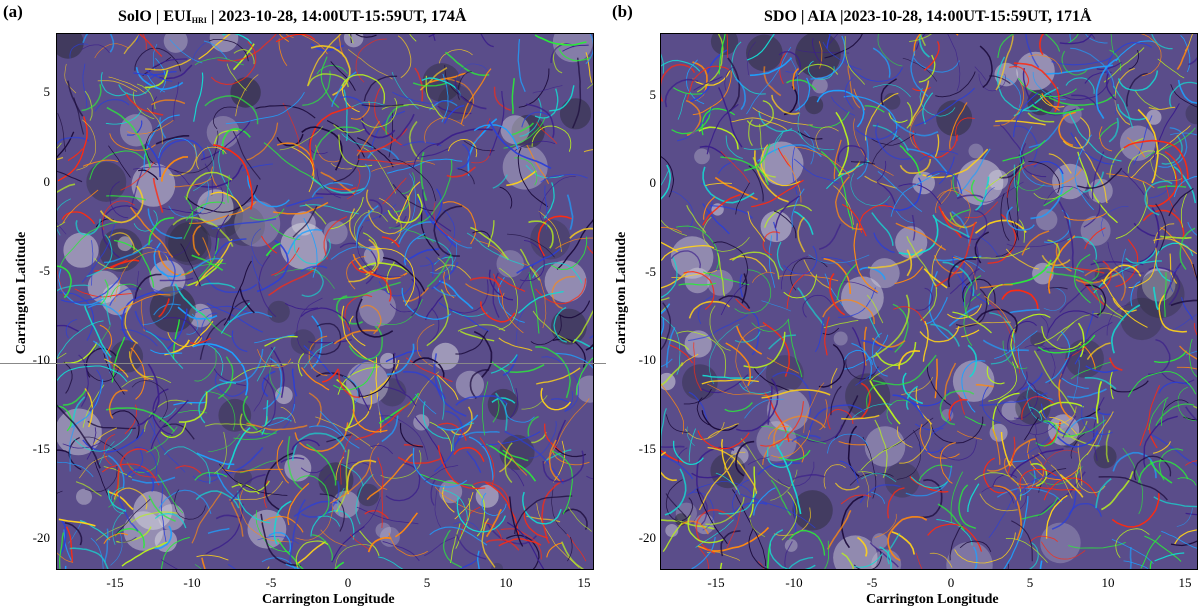 This screenshot has width=1200, height=612. I want to click on panel-a-title-suffix: | 2023-10-28, 14:00UT-15:59UT, 174Å, so click(336, 16).